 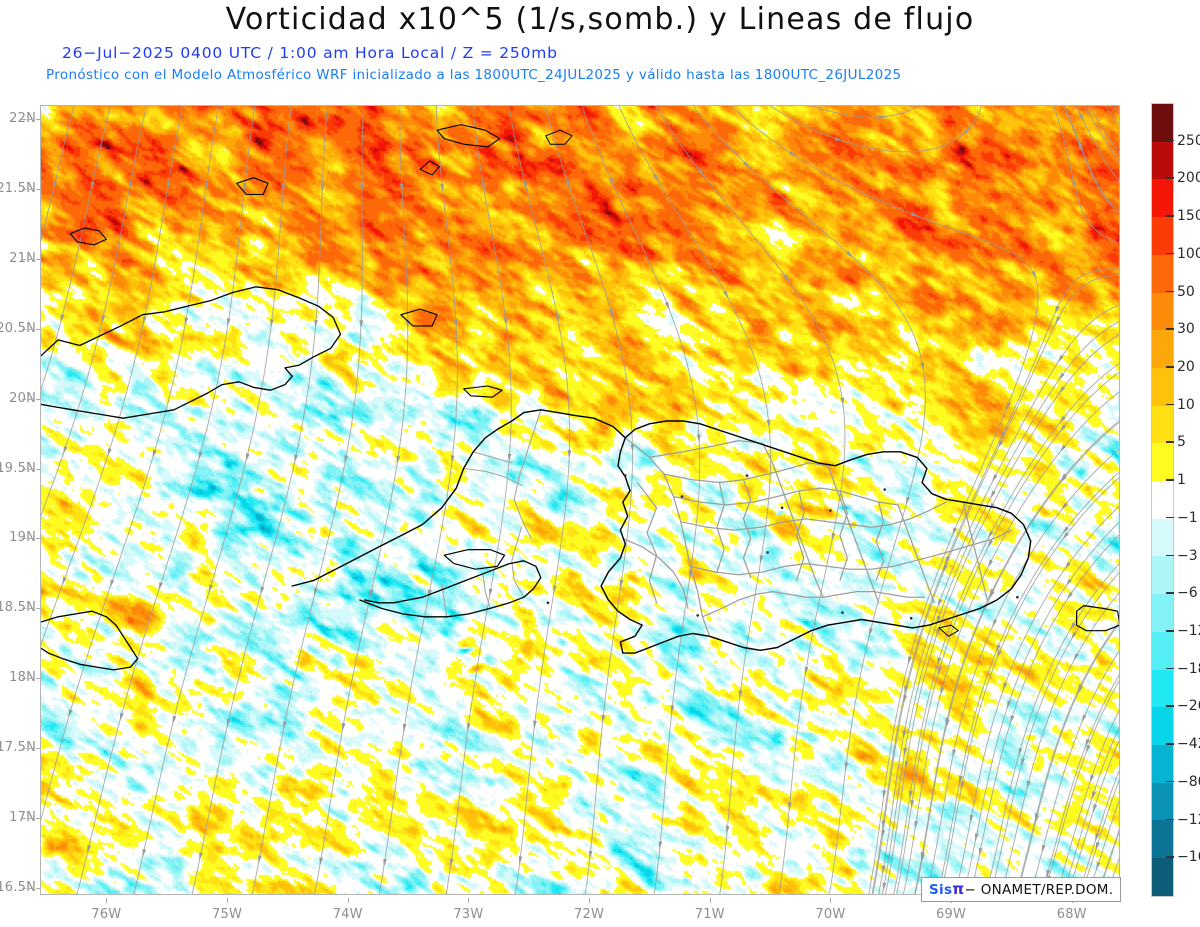 I want to click on latitude-tick-label: 17N, so click(x=22, y=818).